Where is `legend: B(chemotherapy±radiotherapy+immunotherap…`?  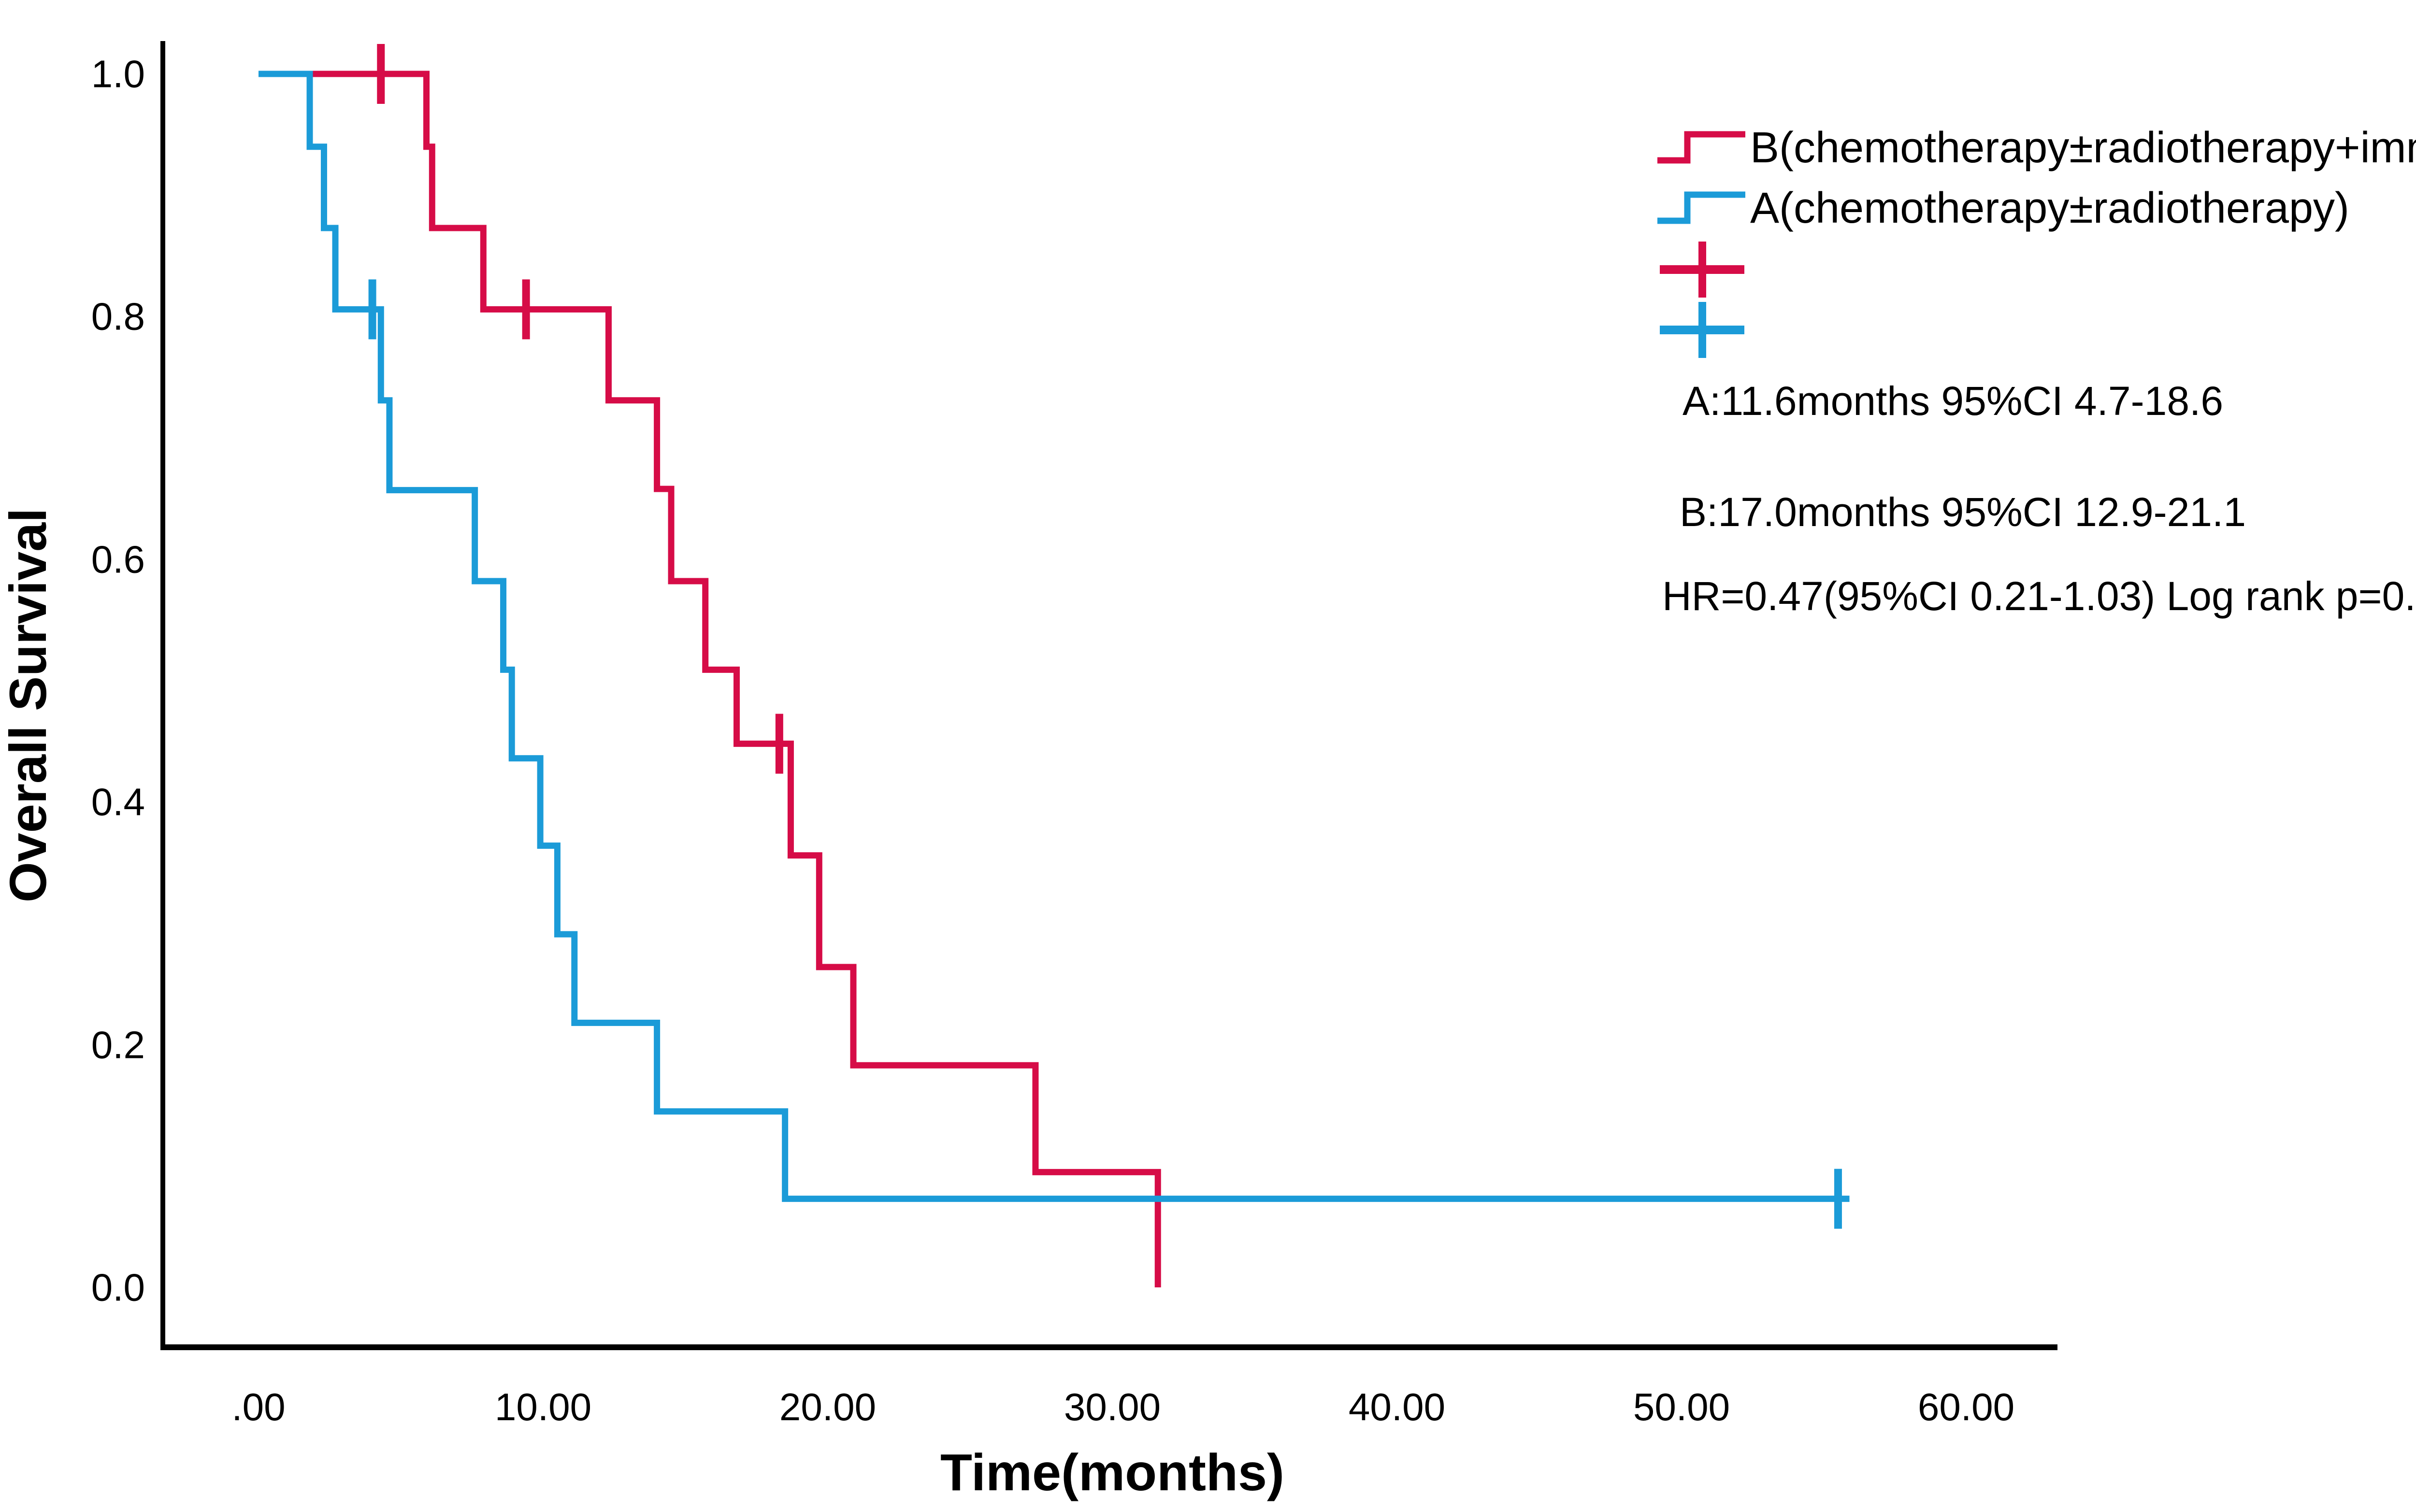
legend: B(chemotherapy±radiotherapy+immunotherap… is located at coordinates (2036, 241).